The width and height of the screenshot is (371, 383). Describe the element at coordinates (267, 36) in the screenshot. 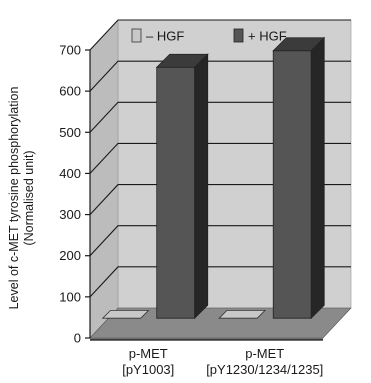

I see `legend-label-plus-hgf: + HGF` at that location.